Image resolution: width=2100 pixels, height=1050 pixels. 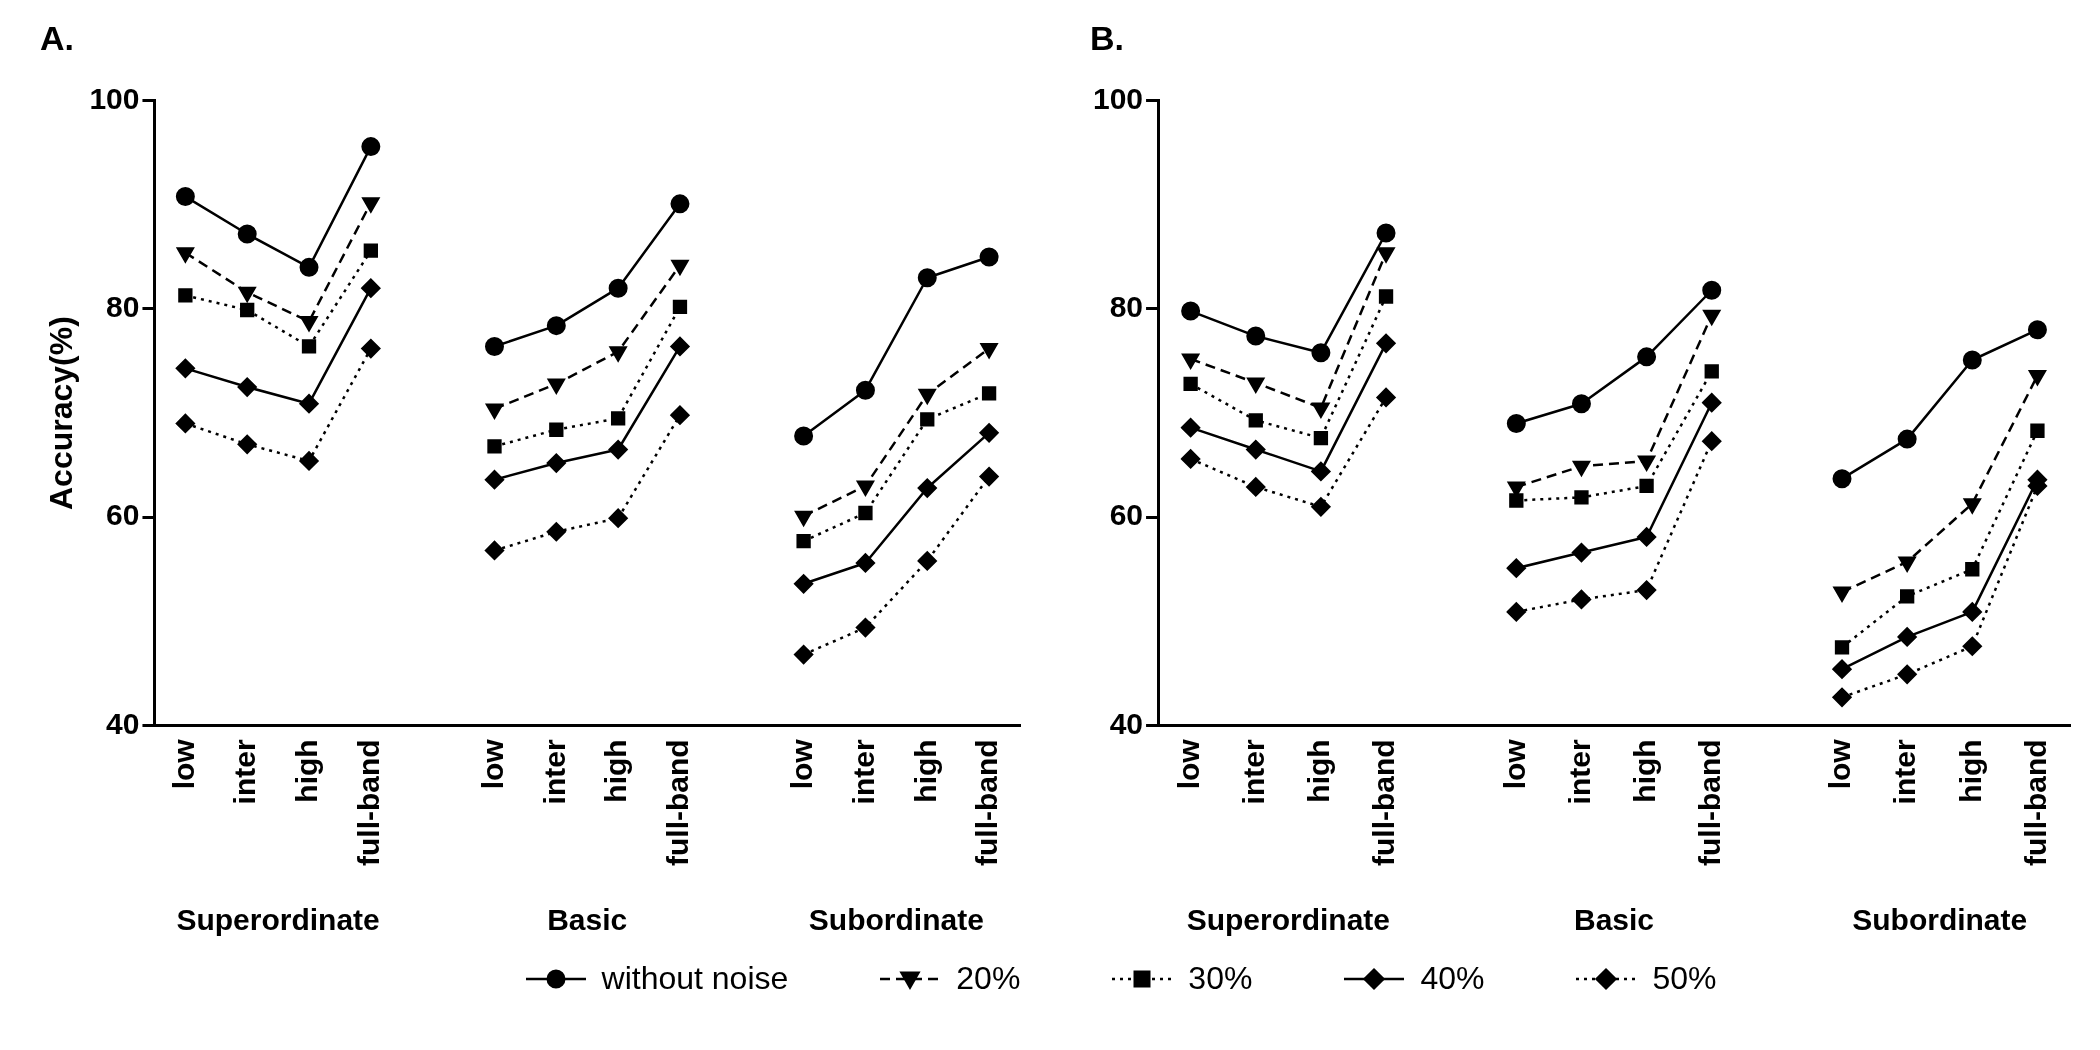 I want to click on legend-label: 40%, so click(x=1452, y=978).